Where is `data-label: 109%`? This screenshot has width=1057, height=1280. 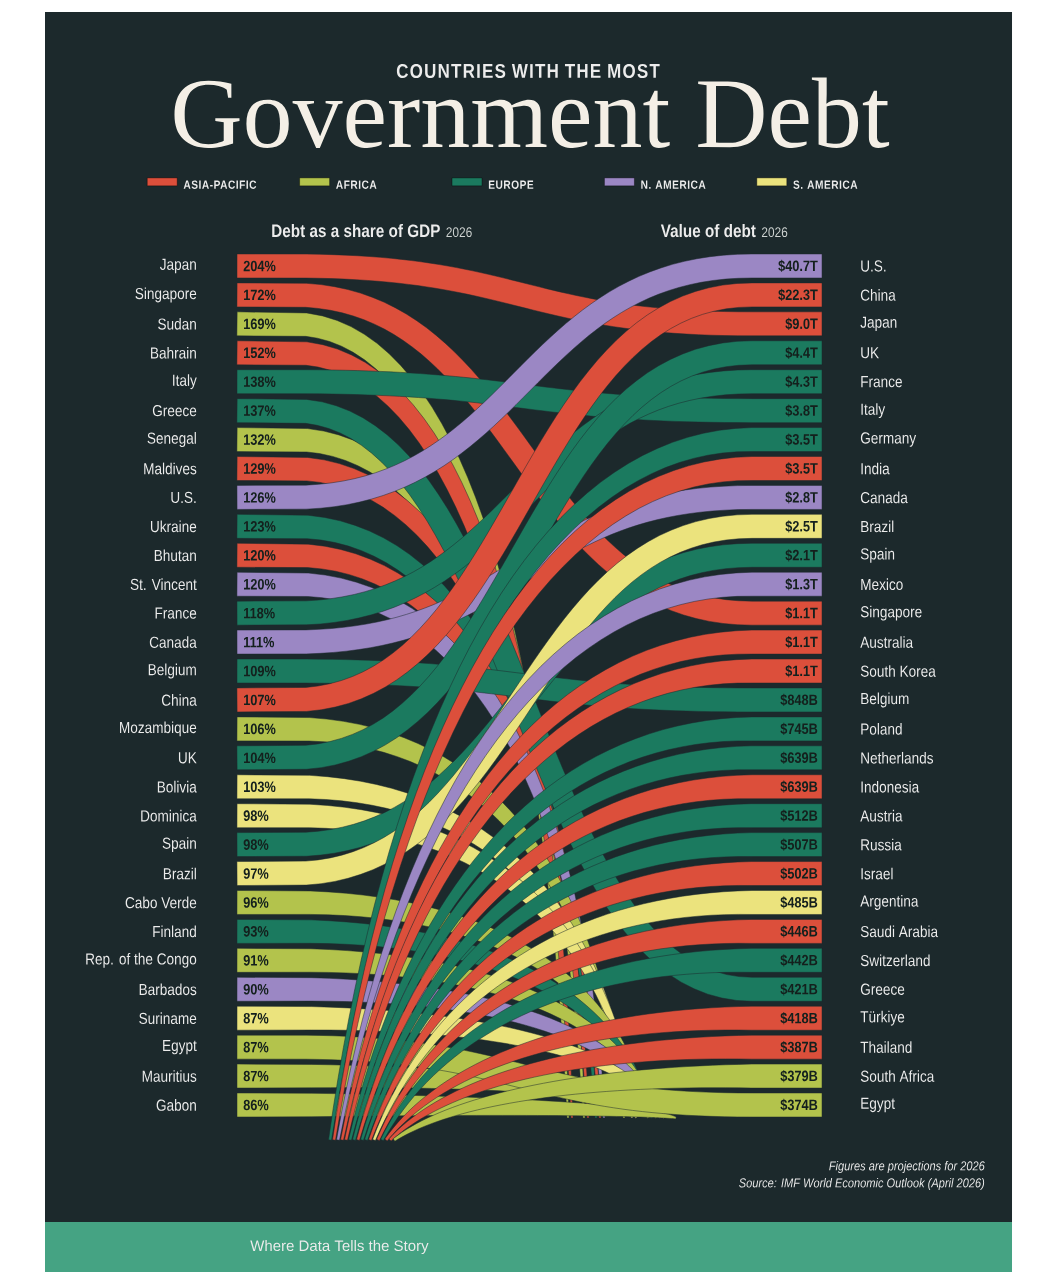
data-label: 109% is located at coordinates (260, 671).